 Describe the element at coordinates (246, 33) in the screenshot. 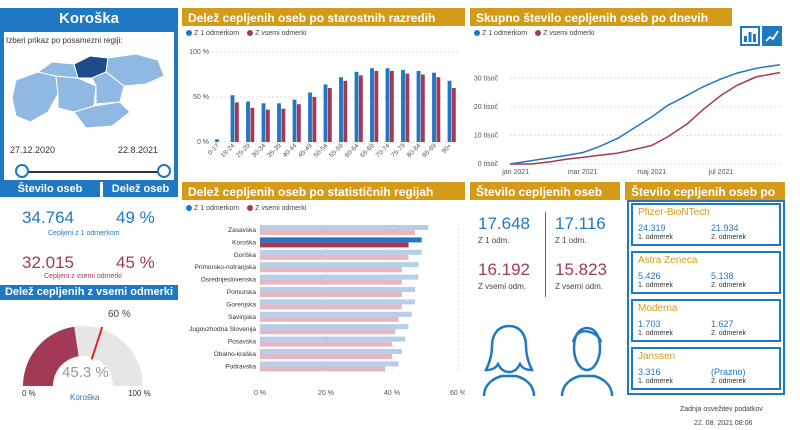

I see `age-chart-legend: Z 1 odmerkom Z vsemi odmerki` at that location.